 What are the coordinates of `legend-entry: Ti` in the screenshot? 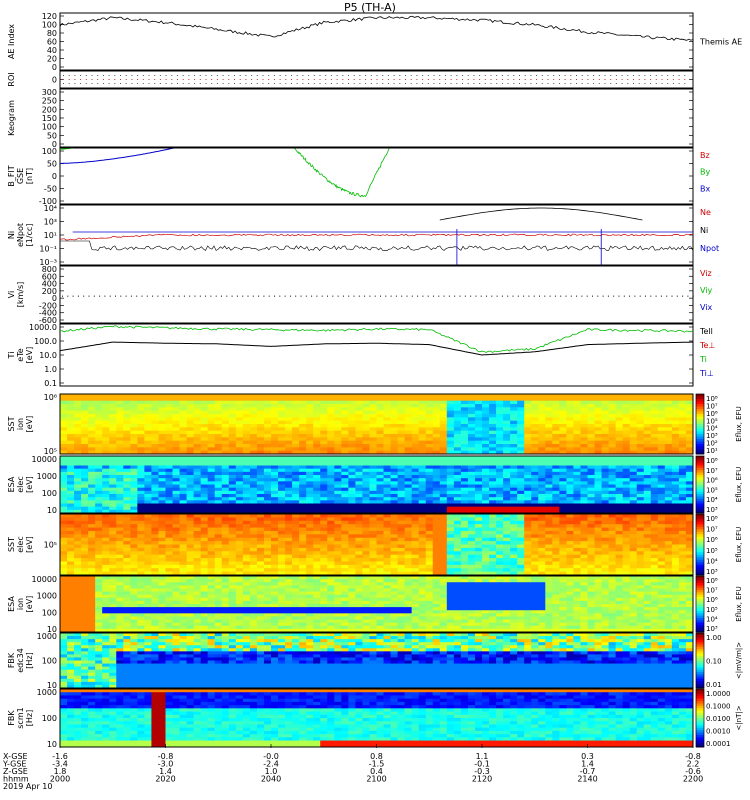 It's located at (703, 359).